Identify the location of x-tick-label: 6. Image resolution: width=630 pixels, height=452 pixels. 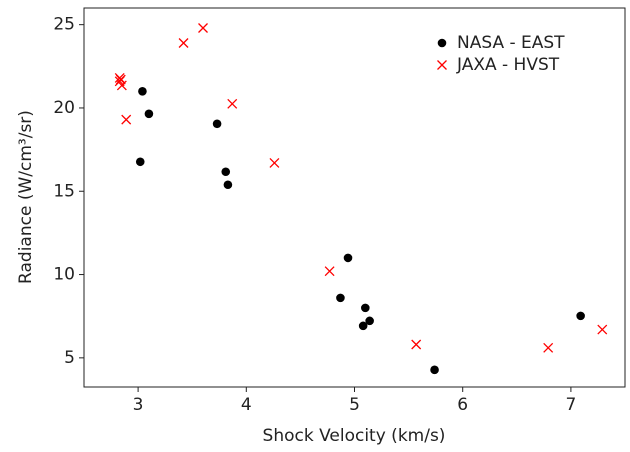
(462, 405).